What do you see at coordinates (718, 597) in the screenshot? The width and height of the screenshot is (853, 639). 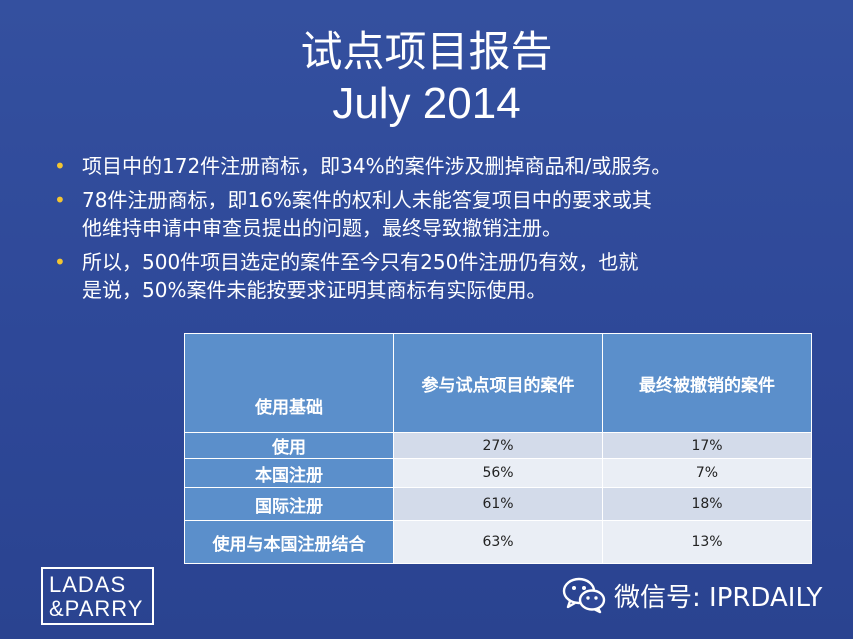 I see `wechat-id-text: 微信号: IPRDAILY` at bounding box center [718, 597].